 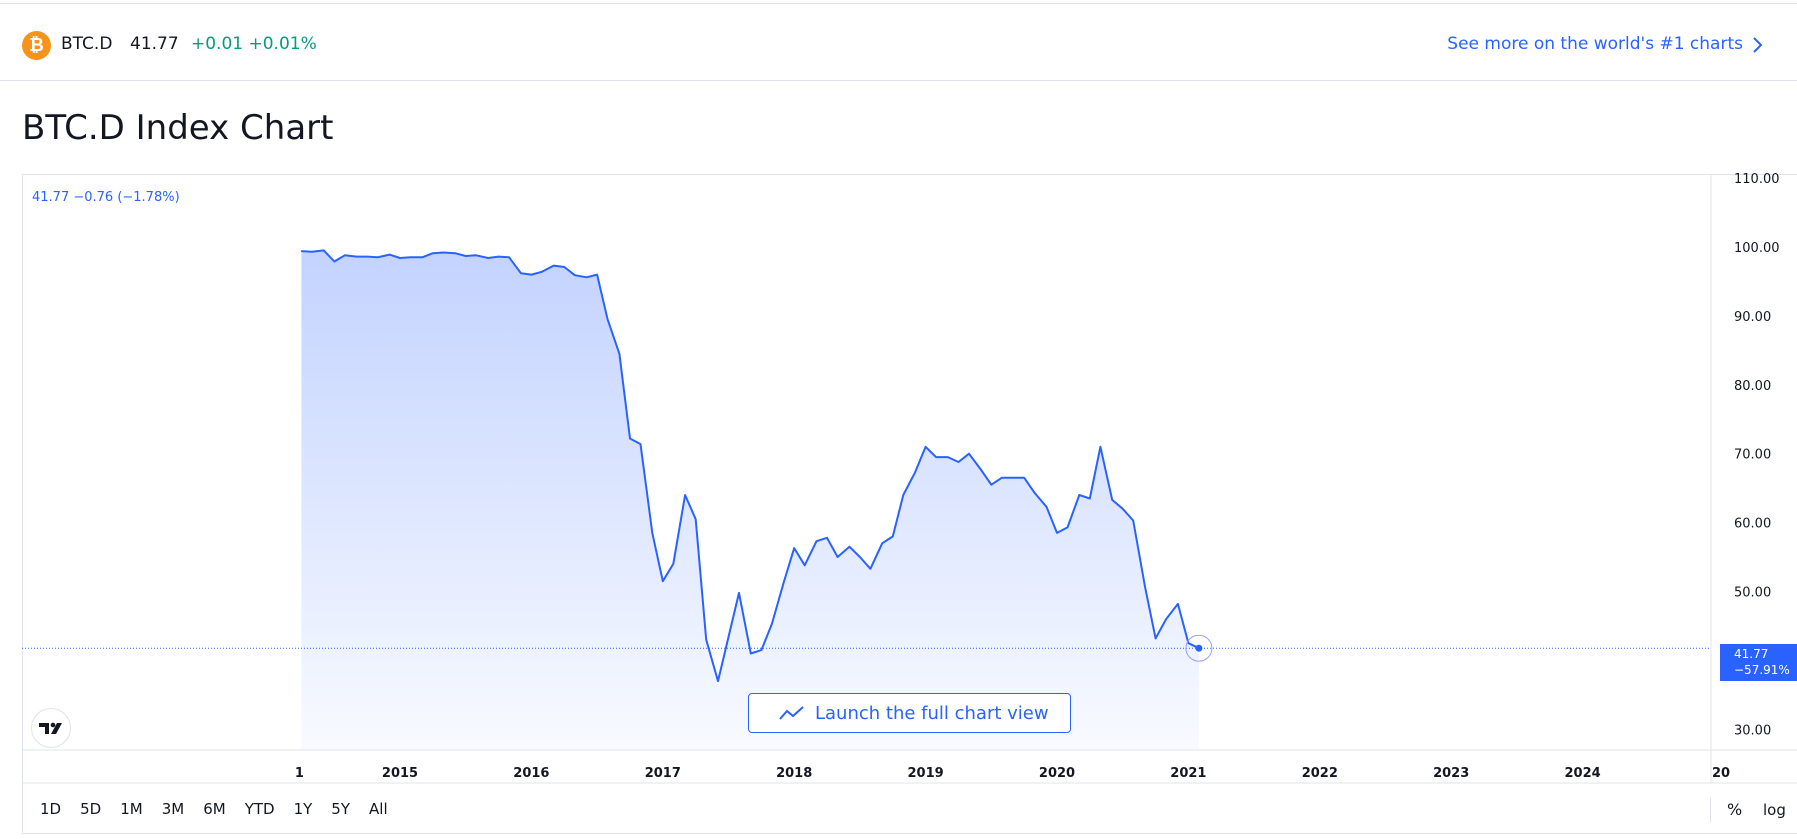 I want to click on x-tick-label: 2024, so click(x=1583, y=773).